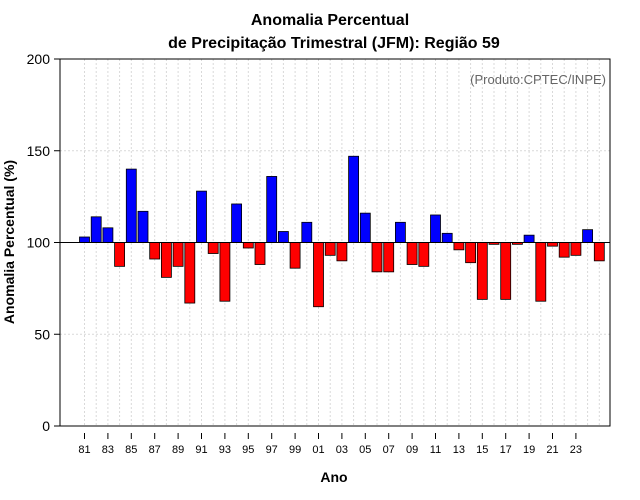  Describe the element at coordinates (84, 450) in the screenshot. I see `x-tick-label: 81` at that location.